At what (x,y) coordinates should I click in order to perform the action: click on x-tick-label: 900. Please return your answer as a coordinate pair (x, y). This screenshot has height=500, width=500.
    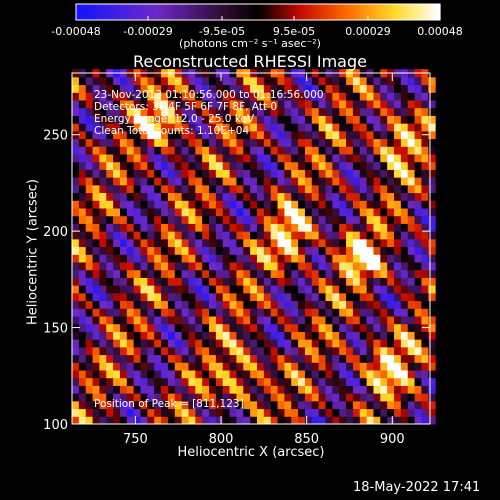
    Looking at the image, I should click on (392, 439).